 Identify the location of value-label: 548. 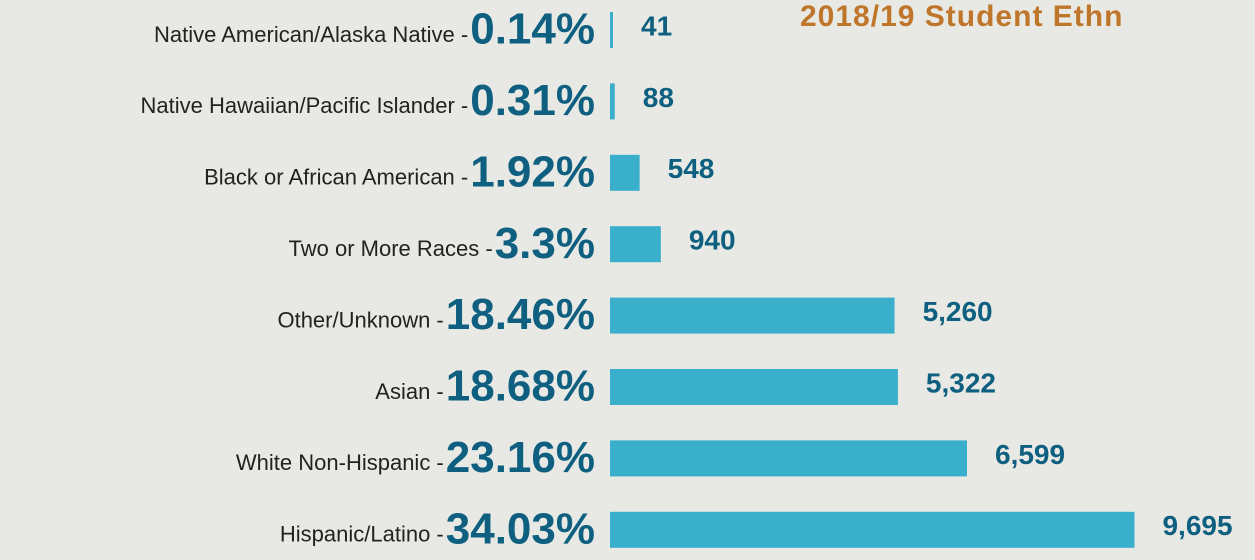
(691, 168).